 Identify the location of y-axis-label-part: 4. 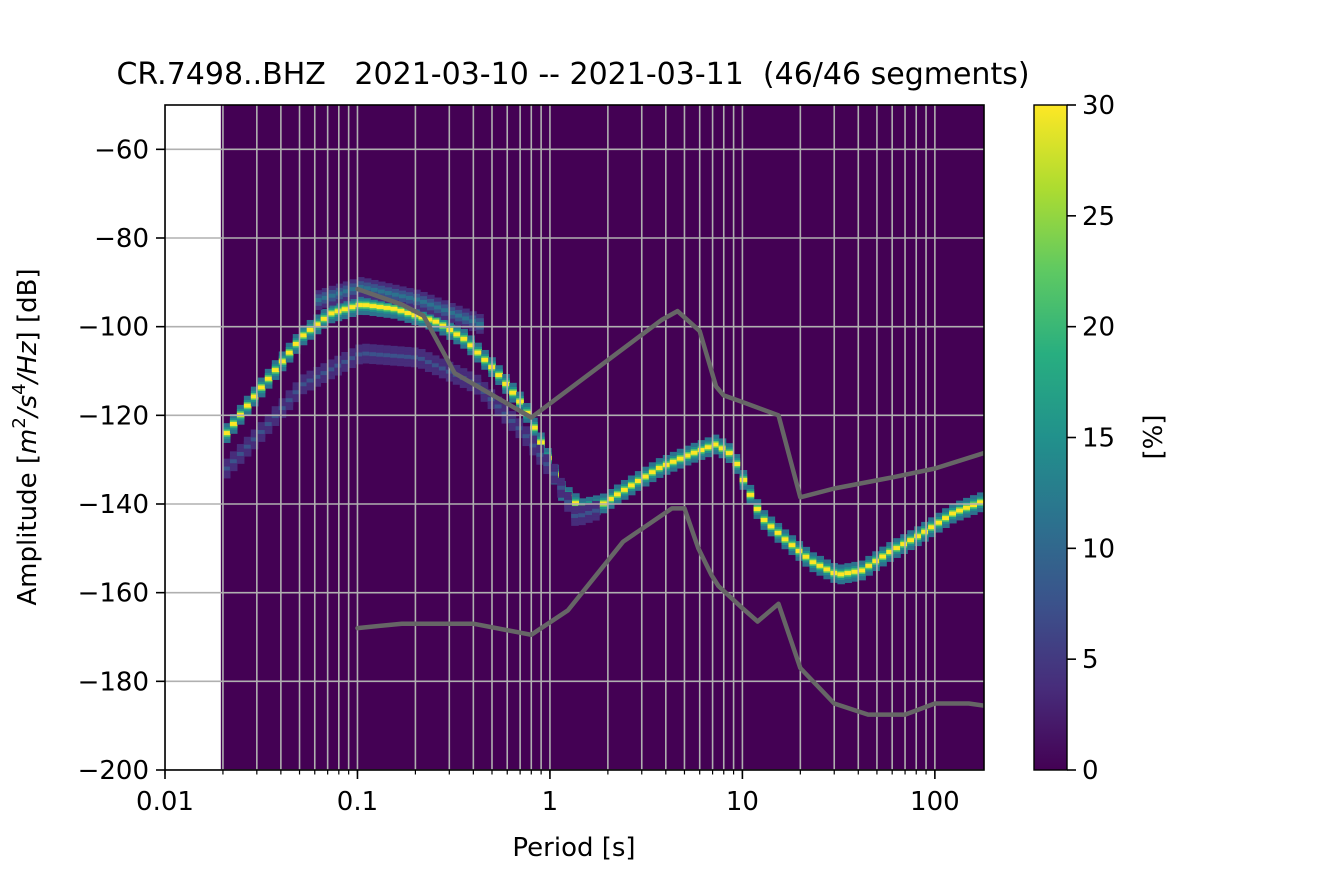
(19, 388).